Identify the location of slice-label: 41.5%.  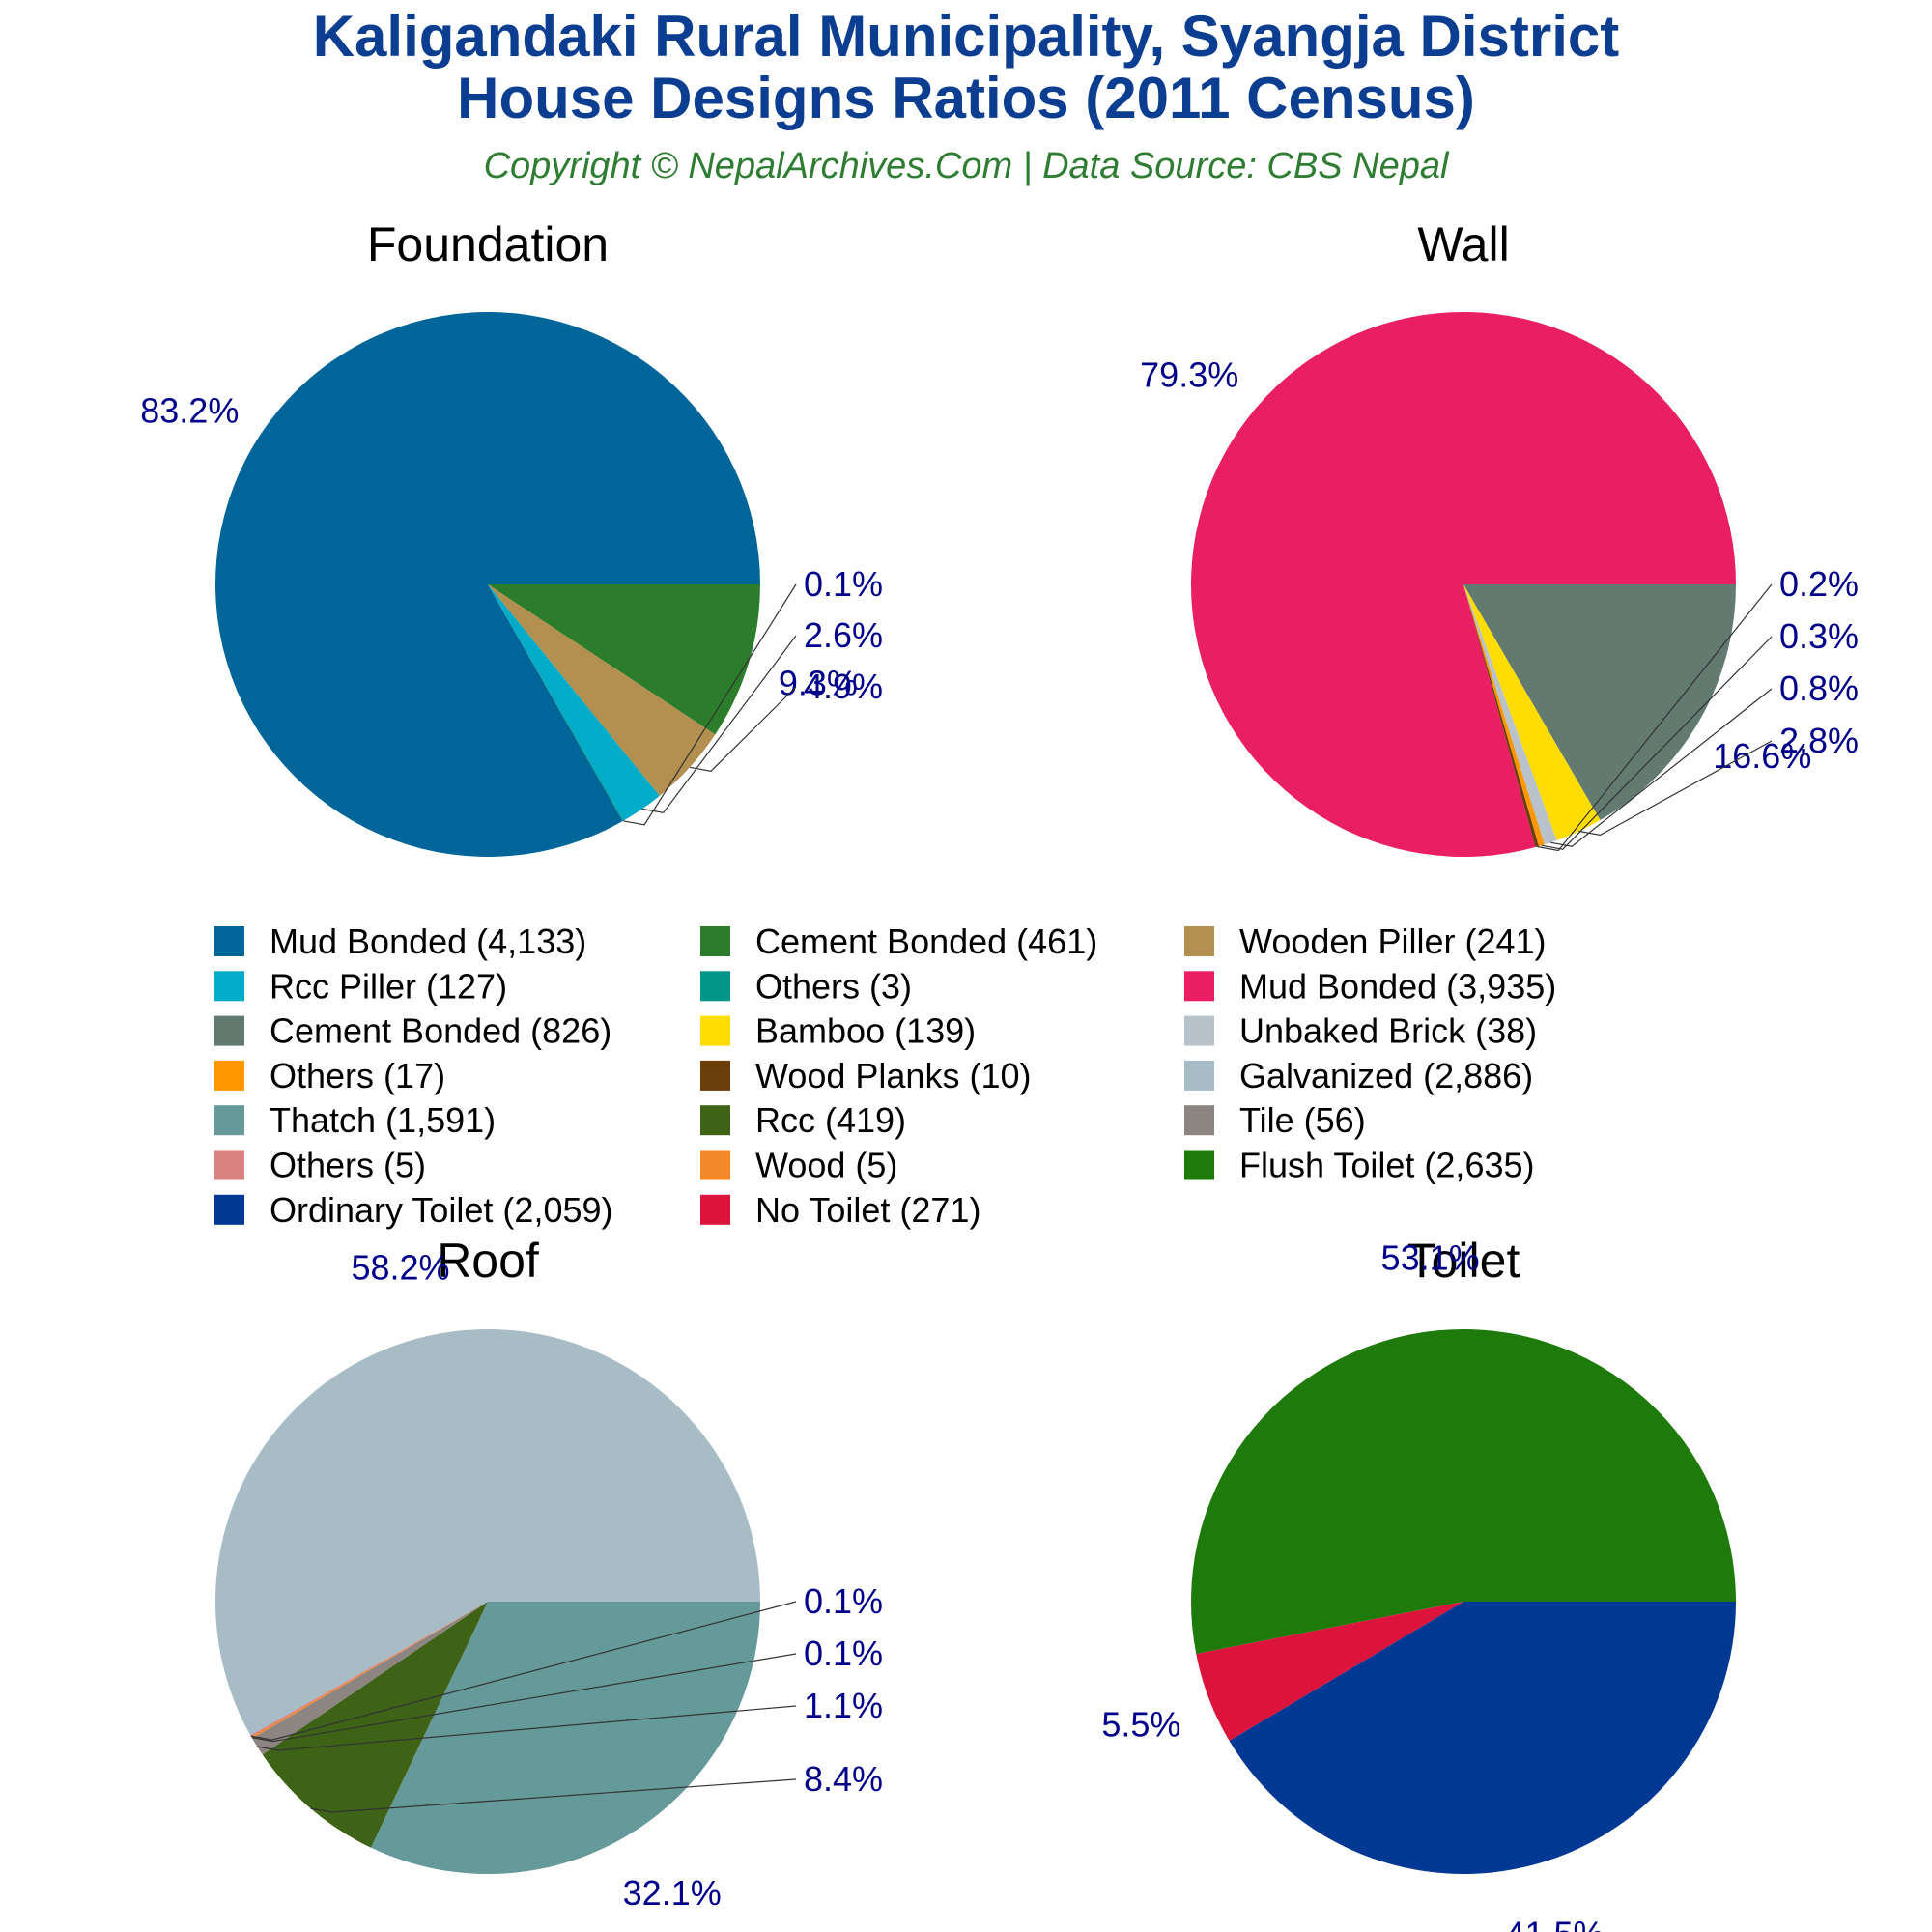
(1554, 1923).